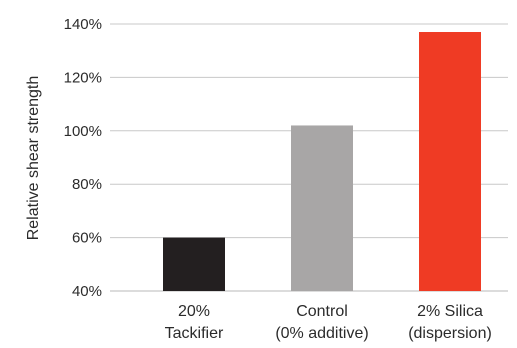 This screenshot has height=348, width=517. What do you see at coordinates (450, 311) in the screenshot?
I see `category-label: 2% Silica` at bounding box center [450, 311].